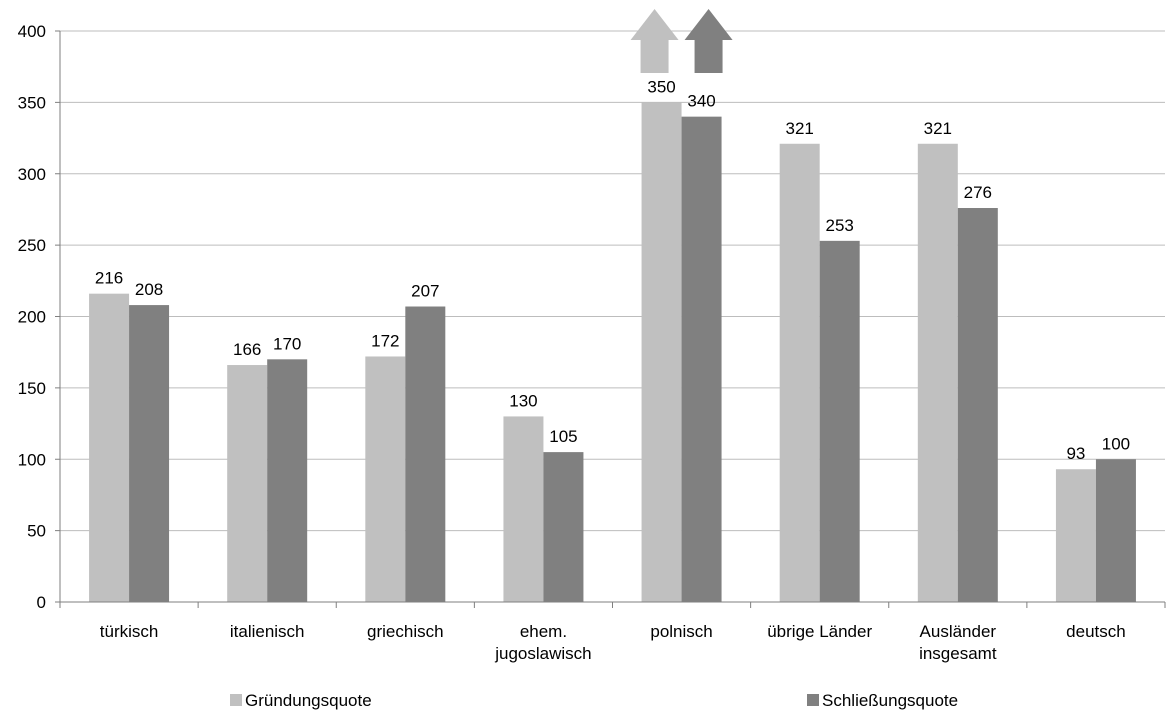 Image resolution: width=1169 pixels, height=720 pixels. What do you see at coordinates (32, 459) in the screenshot?
I see `y-tick-label: 100` at bounding box center [32, 459].